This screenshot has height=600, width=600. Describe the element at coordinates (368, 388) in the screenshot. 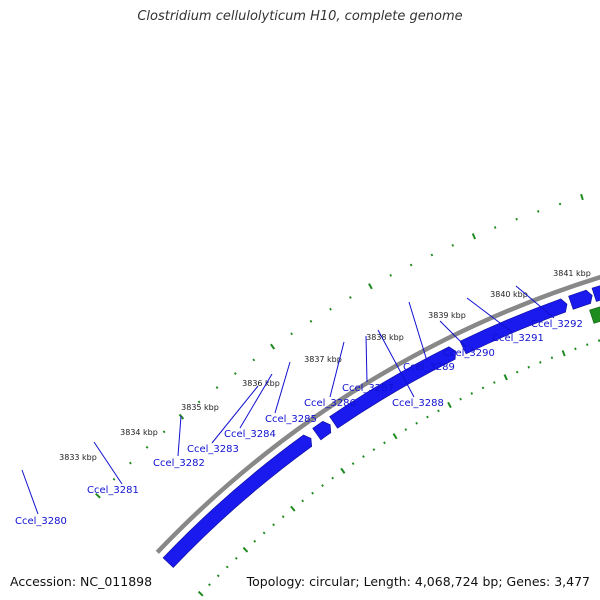

I see `gene-label: Ccel_3287` at that location.